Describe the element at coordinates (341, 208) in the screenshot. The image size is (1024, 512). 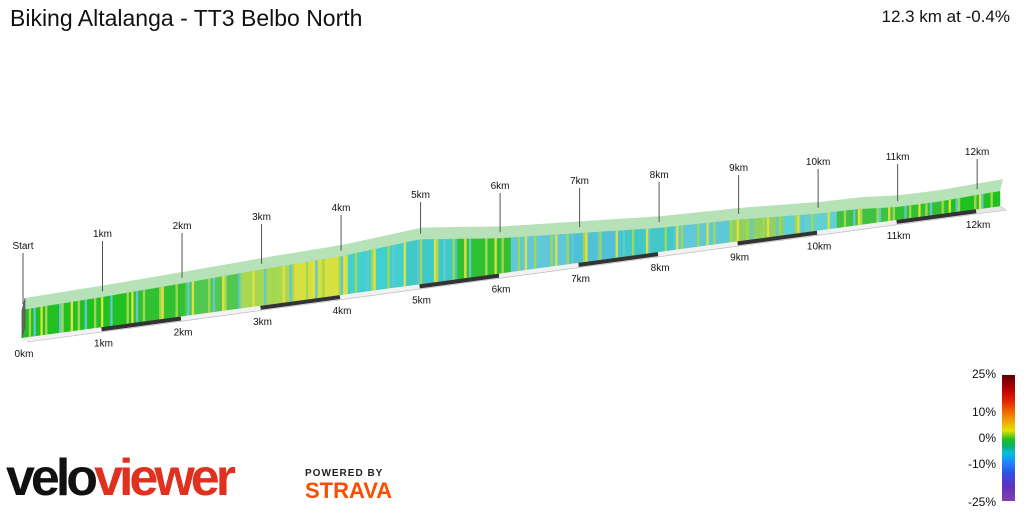
I see `marker-label-4: 4km` at that location.